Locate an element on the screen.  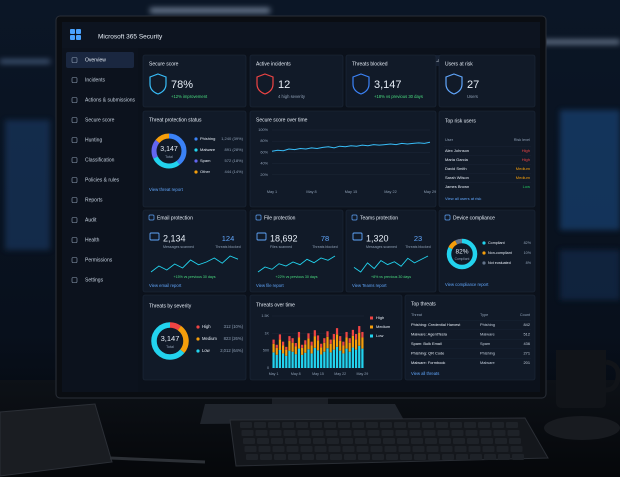
card-link: View all users at risk is located at coordinates (463, 198).